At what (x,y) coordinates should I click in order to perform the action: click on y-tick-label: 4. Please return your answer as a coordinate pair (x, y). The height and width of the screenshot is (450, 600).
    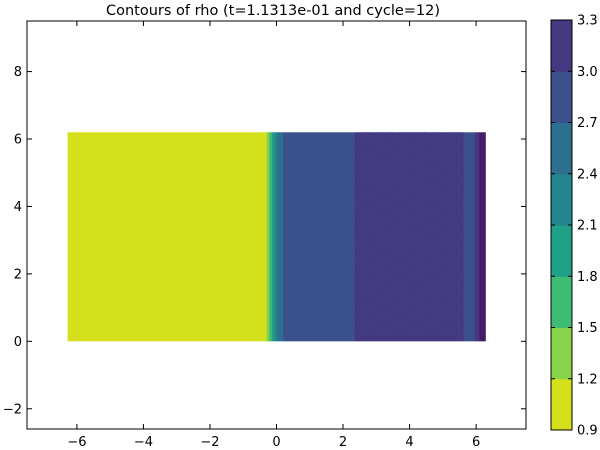
    Looking at the image, I should click on (18, 207).